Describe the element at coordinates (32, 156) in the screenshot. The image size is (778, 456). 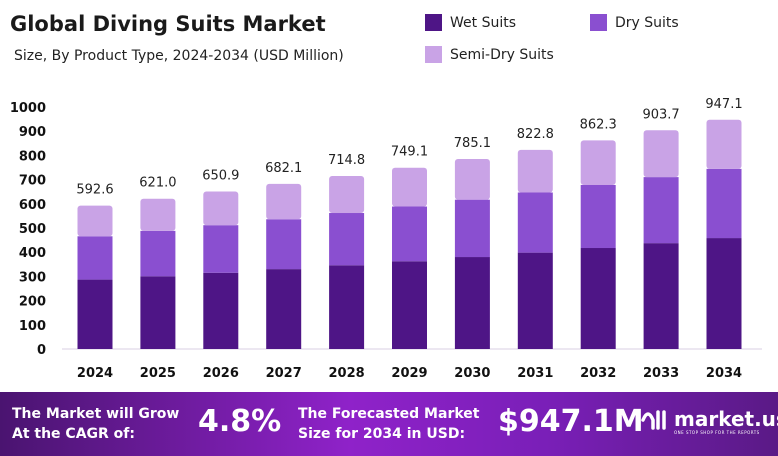
I see `y-tick-label: 800` at that location.